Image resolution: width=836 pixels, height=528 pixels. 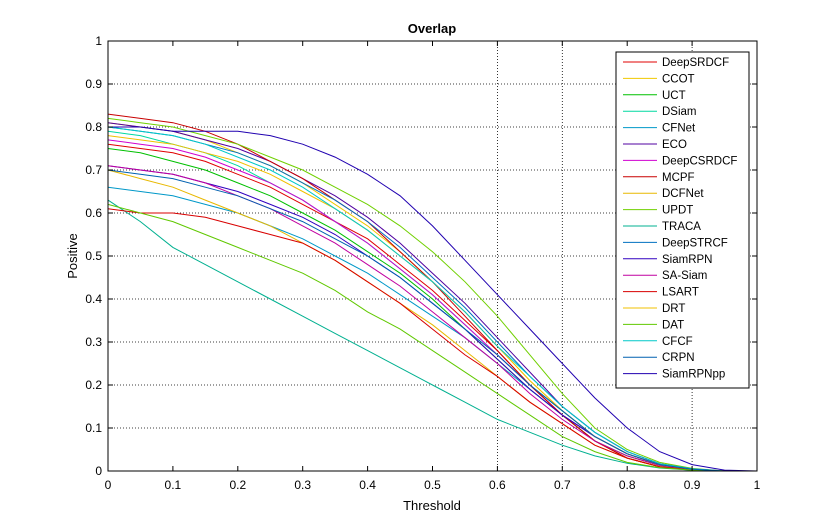 I want to click on x-tick-label: 0.8, so click(x=627, y=485).